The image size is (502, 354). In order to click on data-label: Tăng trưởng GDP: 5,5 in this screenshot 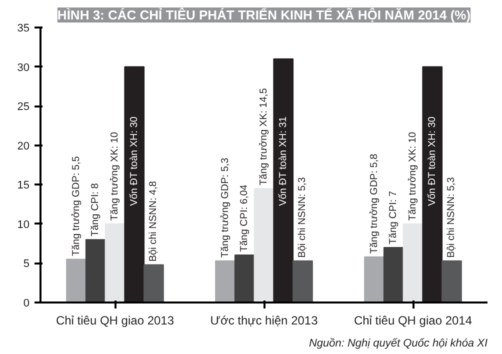, I will do `click(76, 206)`.